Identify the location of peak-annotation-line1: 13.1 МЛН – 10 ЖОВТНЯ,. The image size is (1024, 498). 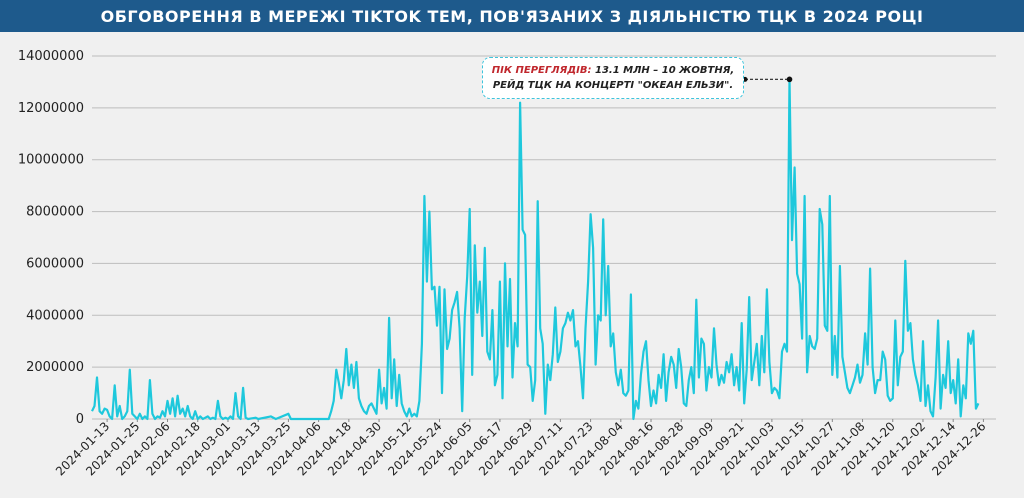
(663, 70).